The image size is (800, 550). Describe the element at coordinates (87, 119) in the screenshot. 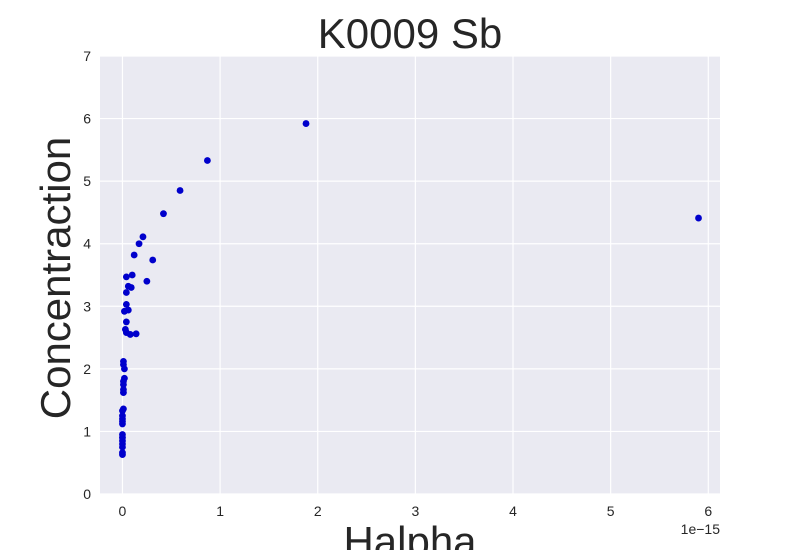

I see `y-tick-label: 6` at that location.